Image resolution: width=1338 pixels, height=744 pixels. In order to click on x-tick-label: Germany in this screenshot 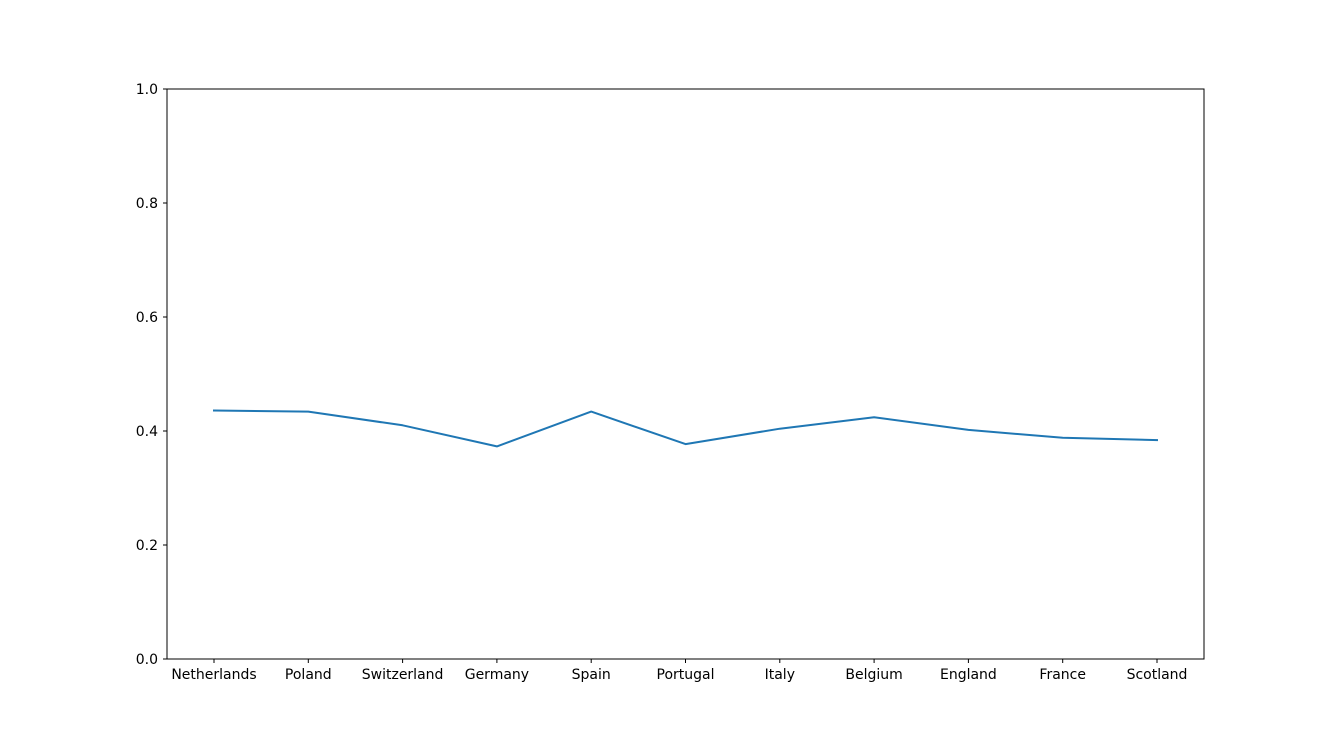, I will do `click(497, 675)`.